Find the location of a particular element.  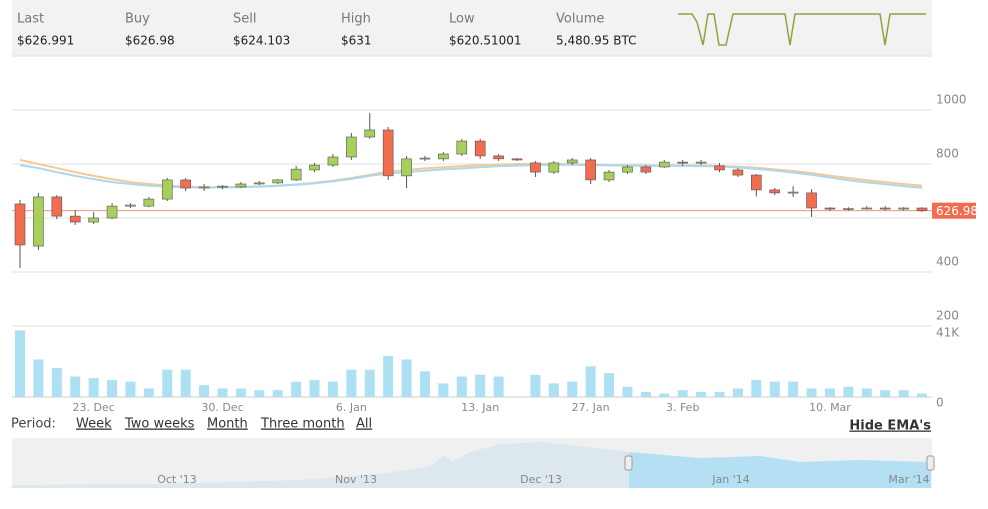

period-link: Three month is located at coordinates (302, 424).